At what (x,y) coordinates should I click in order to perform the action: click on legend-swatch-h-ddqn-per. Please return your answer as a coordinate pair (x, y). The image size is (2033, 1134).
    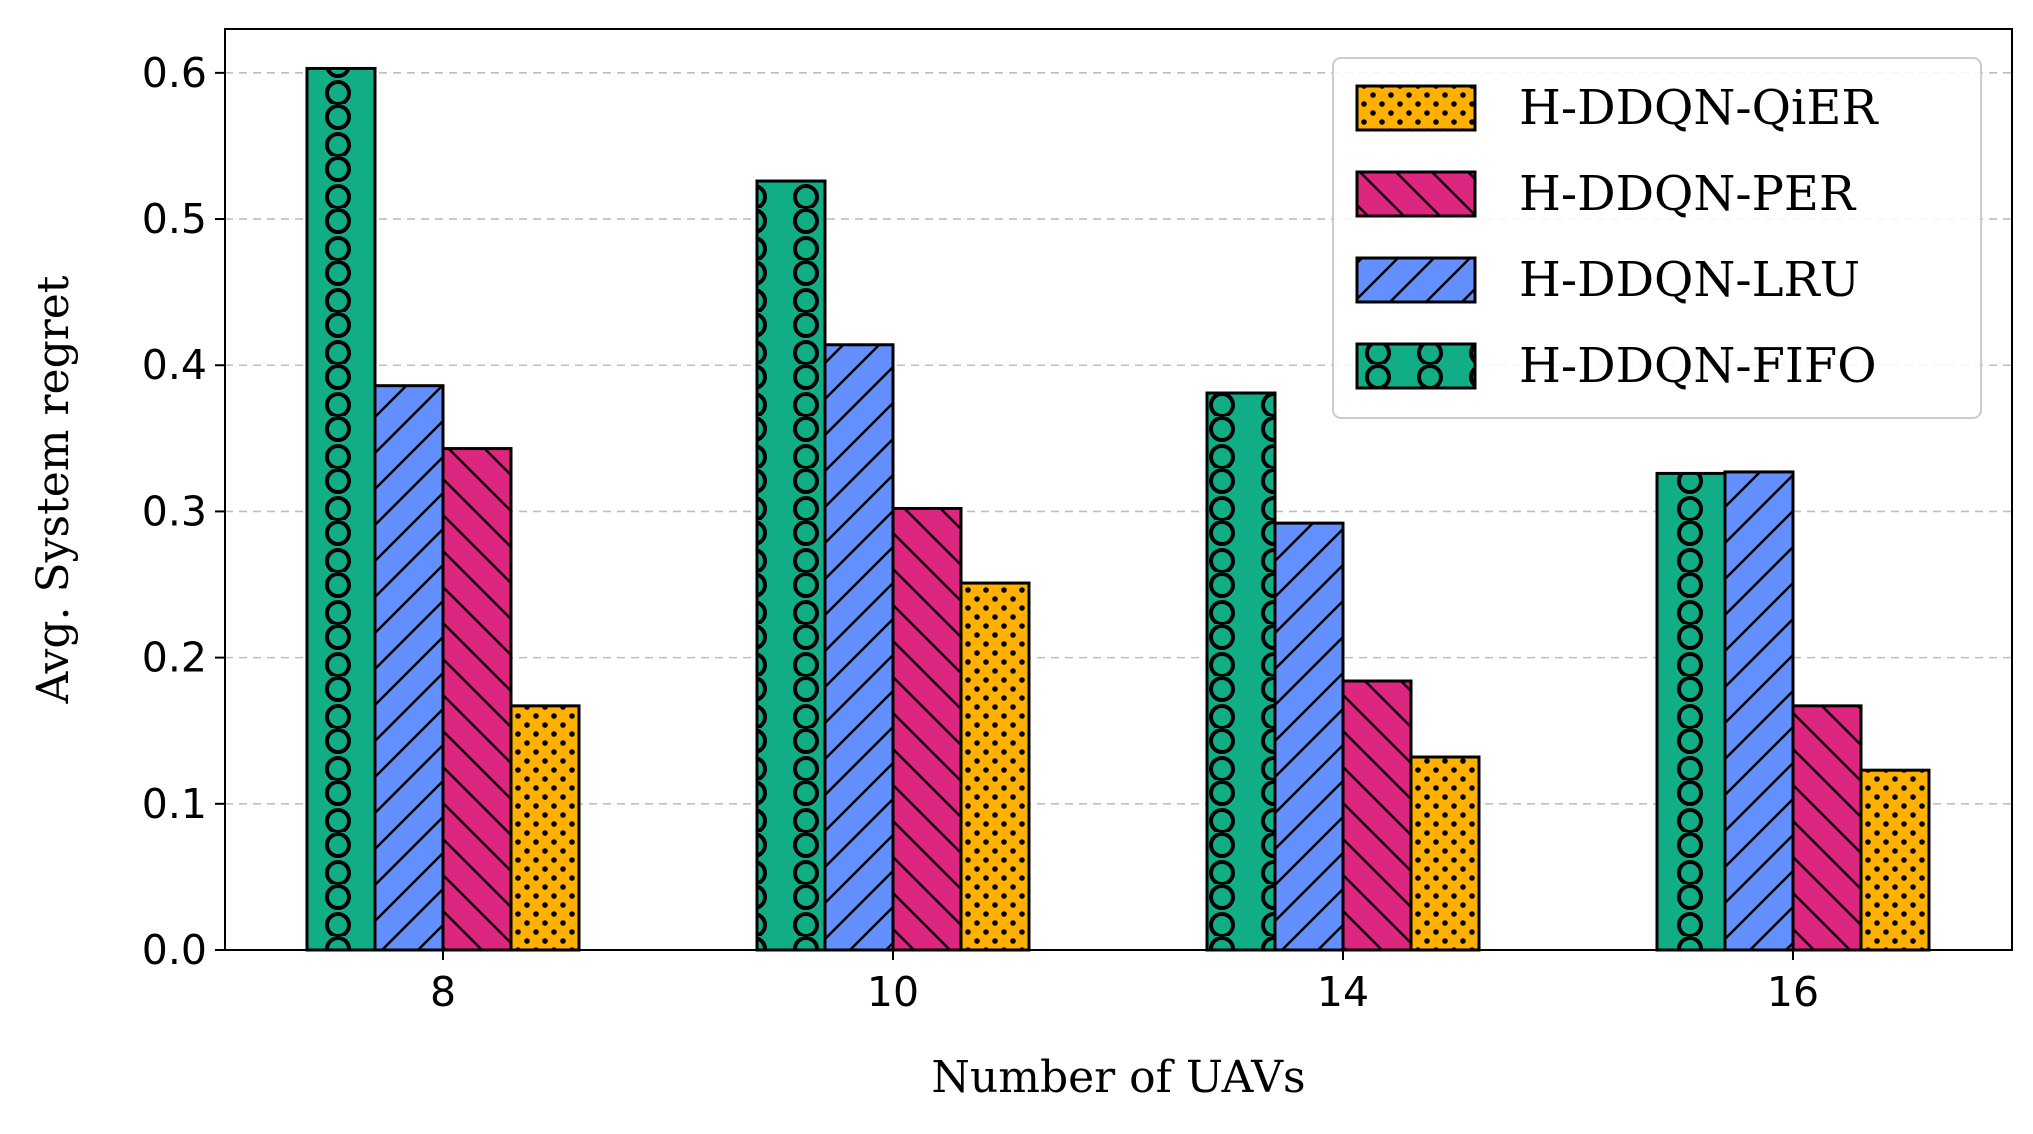
    Looking at the image, I should click on (1416, 194).